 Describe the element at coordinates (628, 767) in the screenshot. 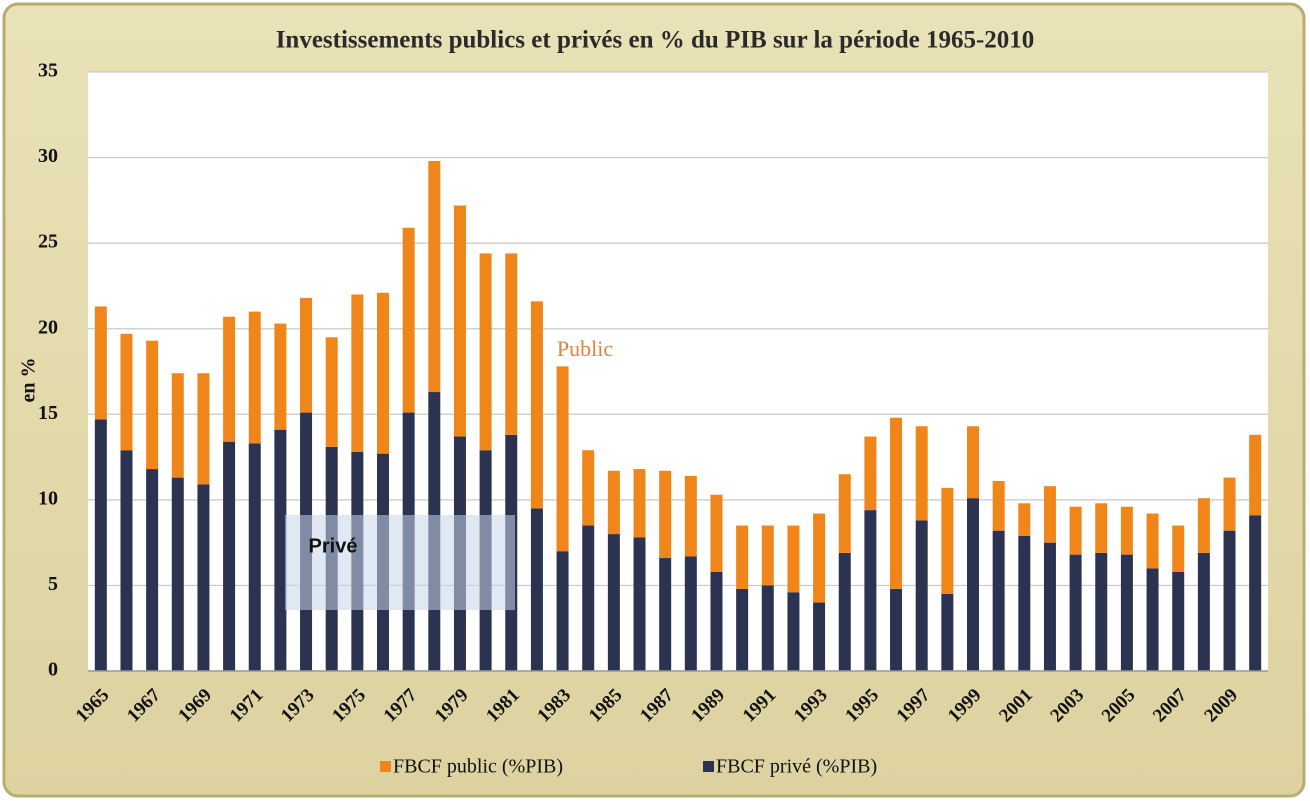

I see `legend: FBCF public (%PIB) FBCF privé (%PIB)` at that location.